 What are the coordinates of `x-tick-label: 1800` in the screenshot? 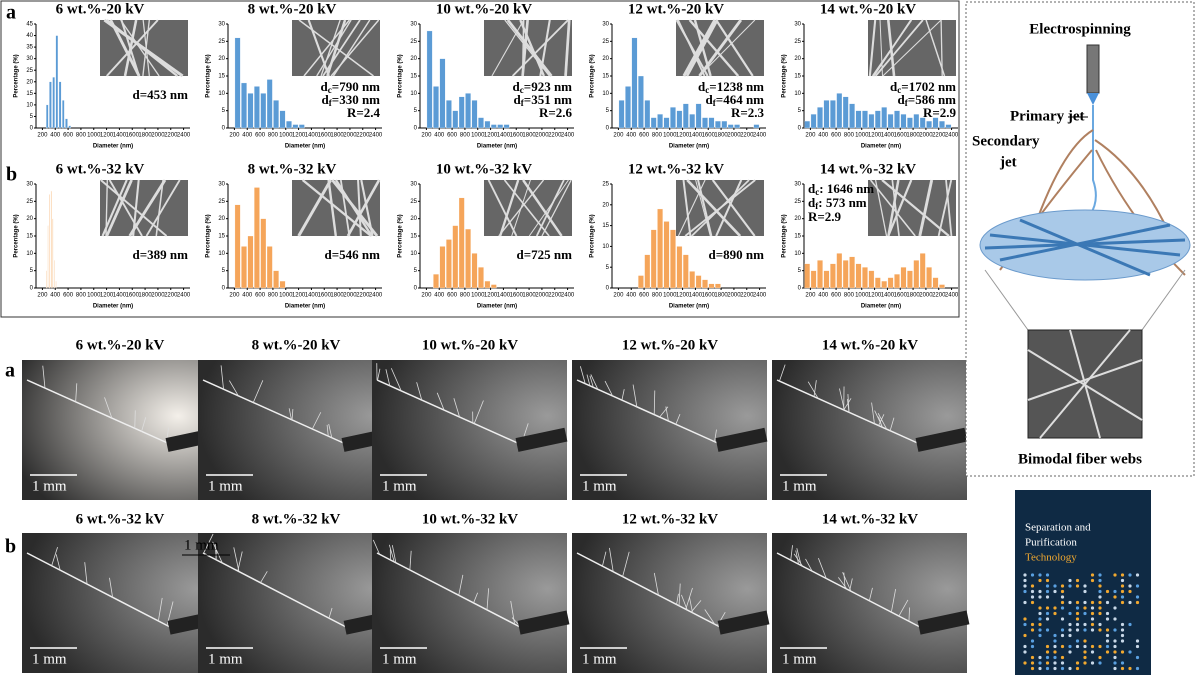 It's located at (721, 136).